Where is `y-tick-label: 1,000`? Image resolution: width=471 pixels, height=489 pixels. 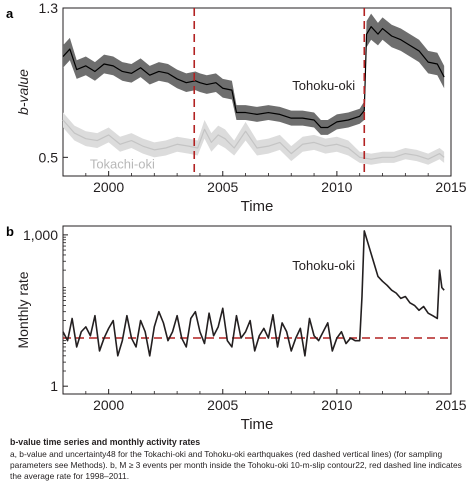
y-tick-label: 1,000 is located at coordinates (40, 235).